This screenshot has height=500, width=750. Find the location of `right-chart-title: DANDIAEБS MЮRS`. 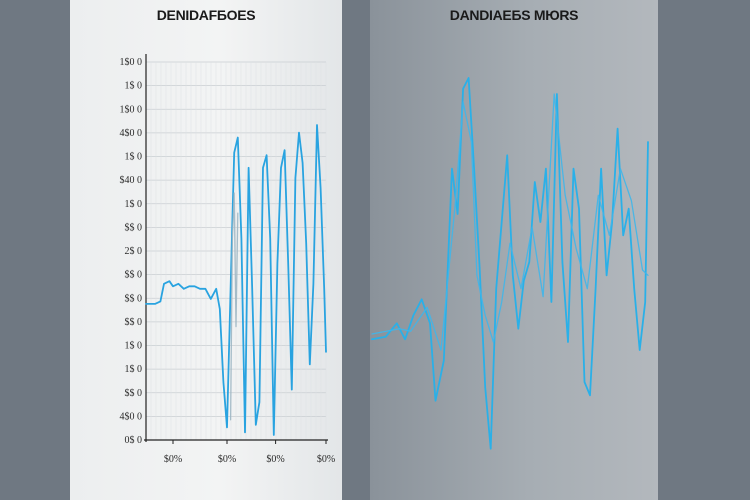

right-chart-title: DANDIAEБS MЮRS is located at coordinates (514, 15).